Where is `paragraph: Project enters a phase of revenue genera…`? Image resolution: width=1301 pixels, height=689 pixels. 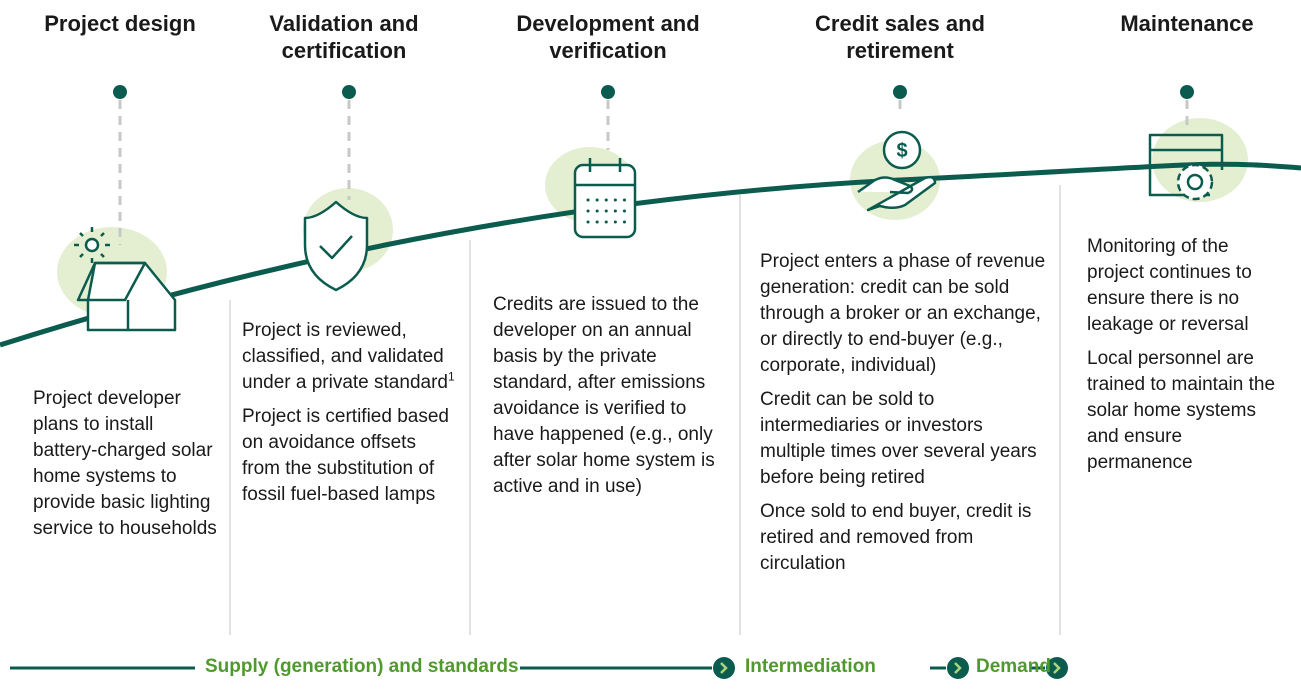 paragraph: Project enters a phase of revenue genera… is located at coordinates (903, 313).